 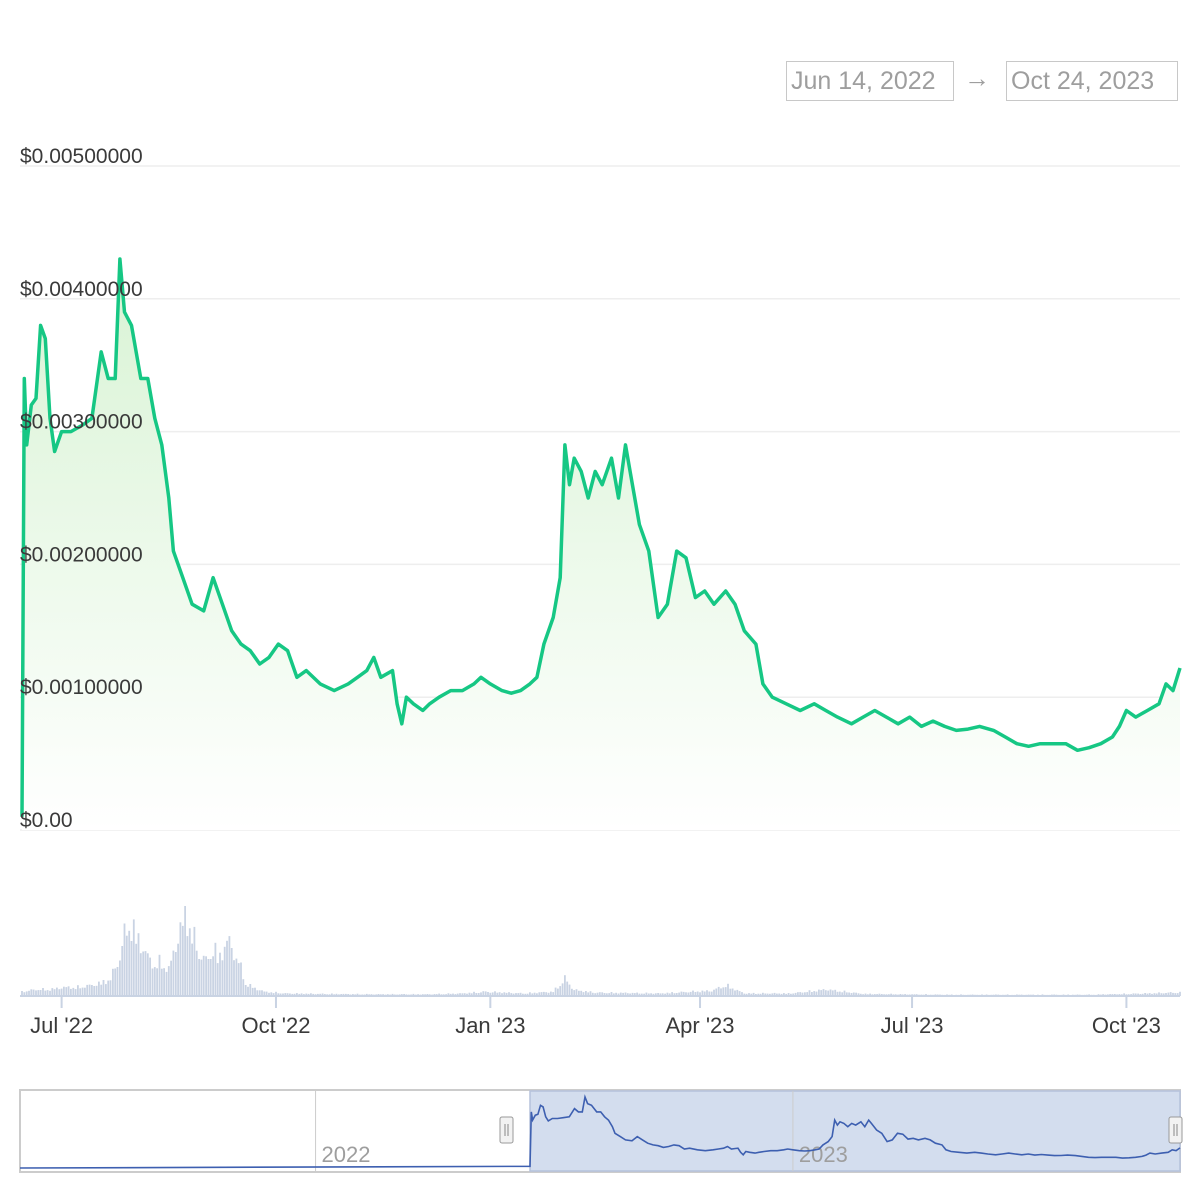 What do you see at coordinates (1092, 81) in the screenshot?
I see `end-date-input: Oct 24, 2023` at bounding box center [1092, 81].